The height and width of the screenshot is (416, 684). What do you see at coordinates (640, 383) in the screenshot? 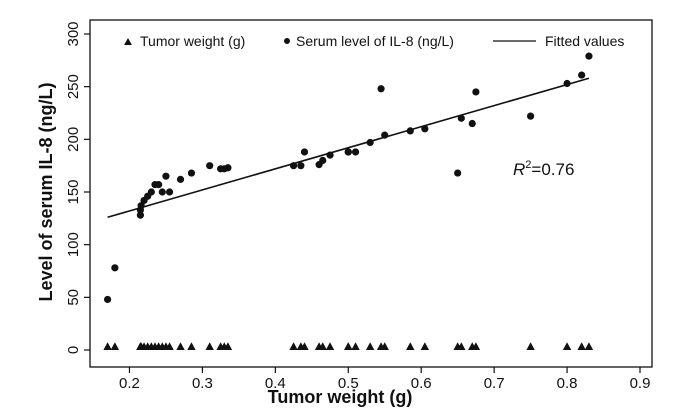
I see `x-tick-label: 0.9` at bounding box center [640, 383].